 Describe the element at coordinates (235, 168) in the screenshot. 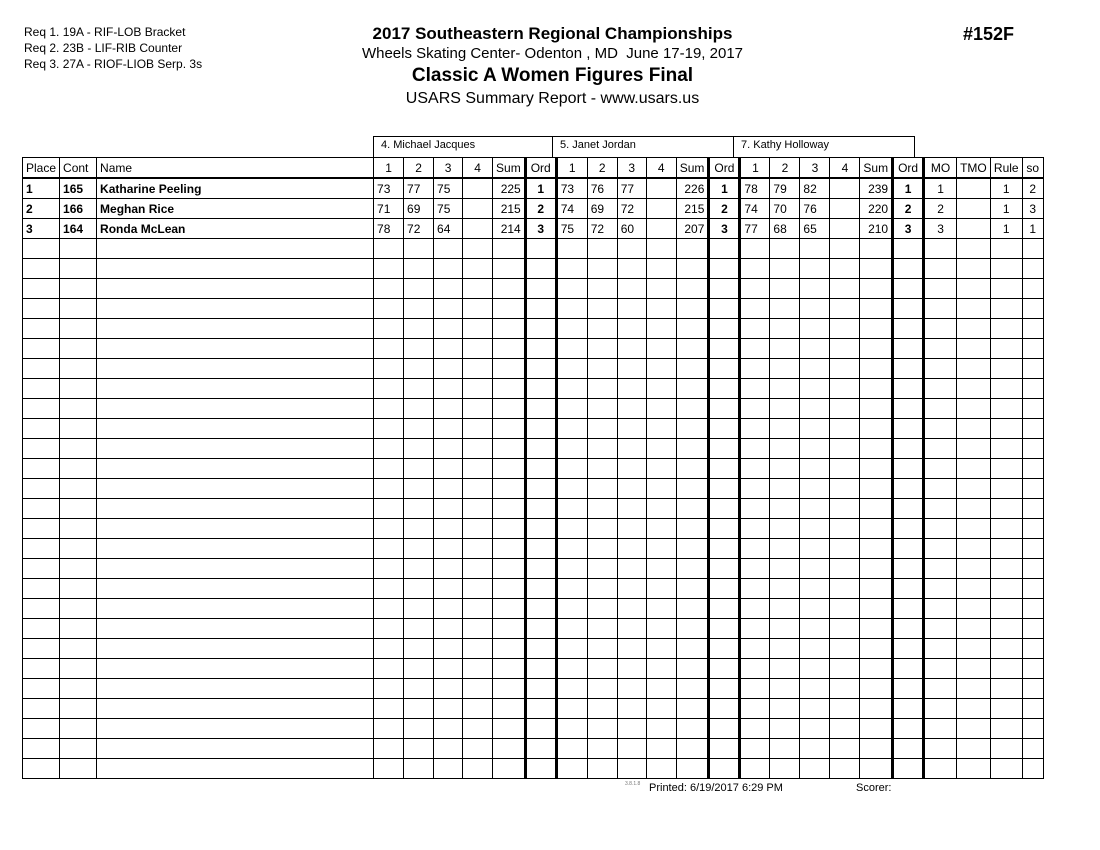

I see `header-name: Name` at that location.